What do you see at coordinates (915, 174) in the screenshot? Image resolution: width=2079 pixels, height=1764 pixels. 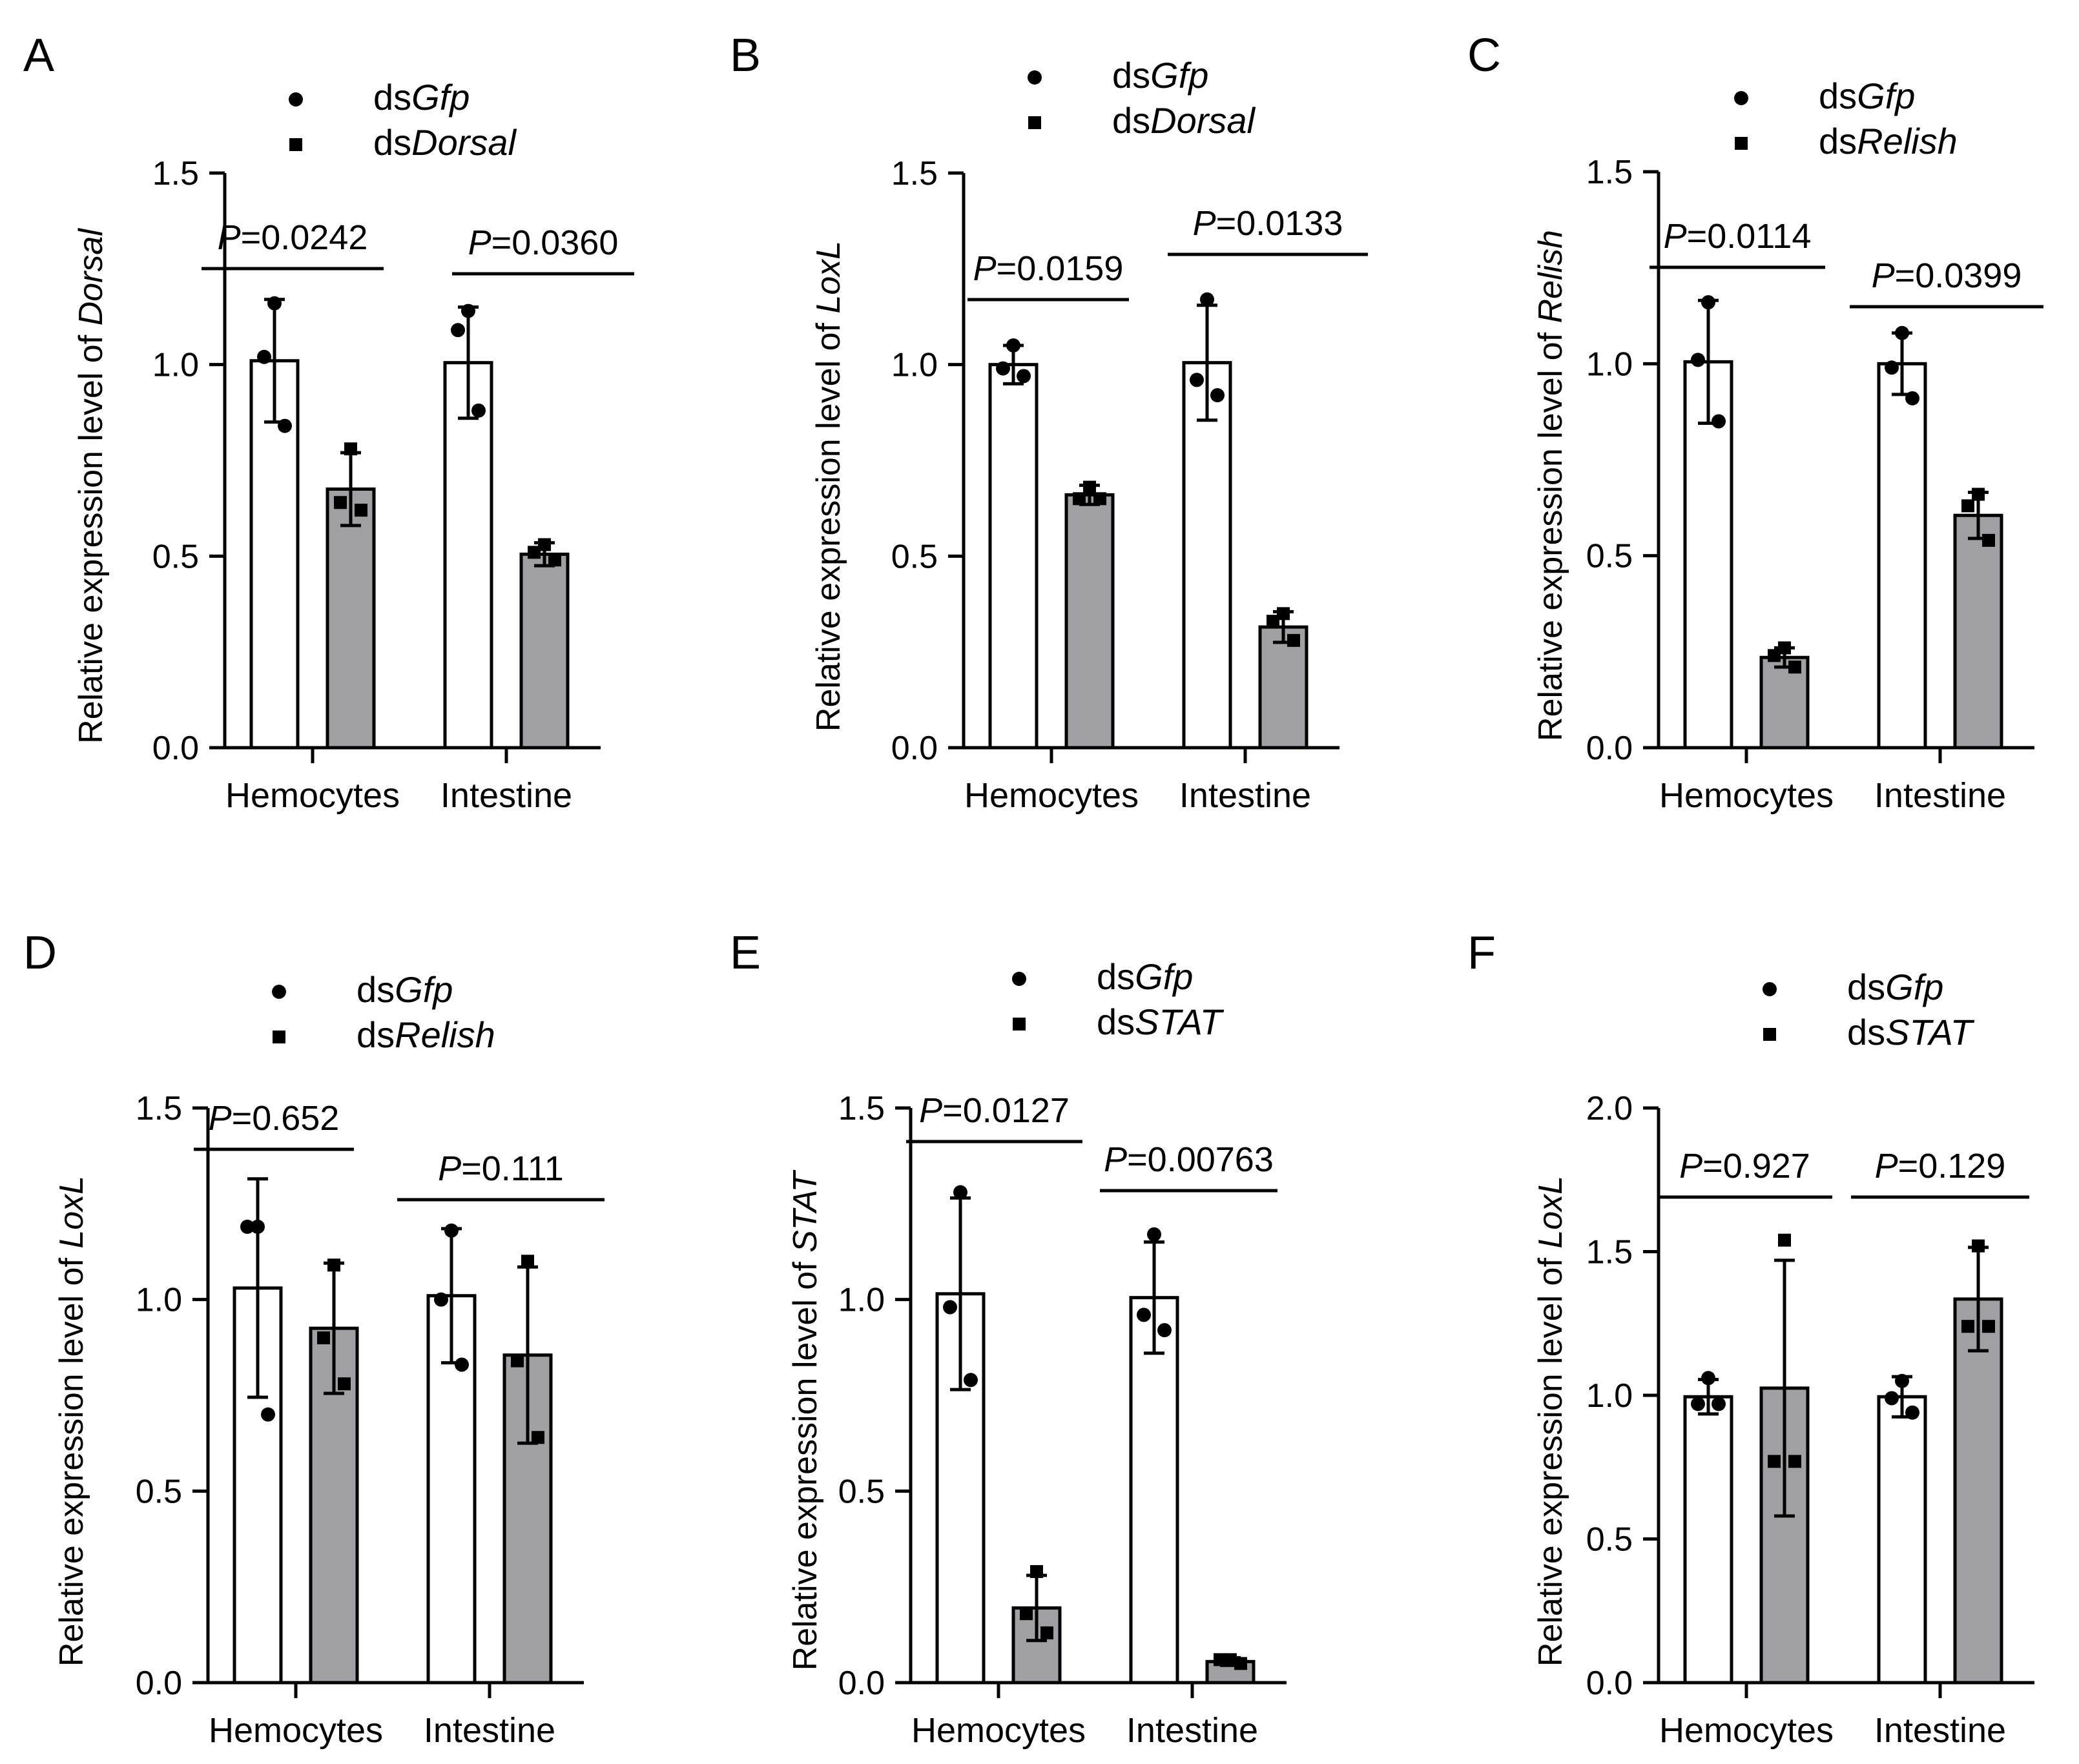 I see `y-tick-label: 1.5` at bounding box center [915, 174].